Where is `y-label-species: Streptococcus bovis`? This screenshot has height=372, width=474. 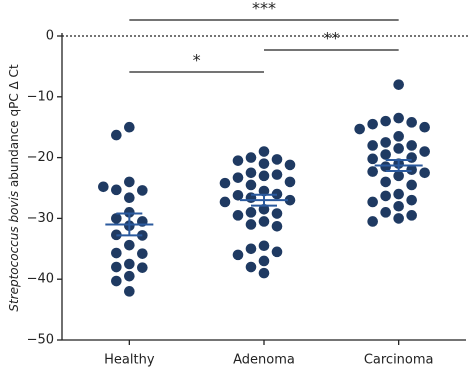
y-label-species: Streptococcus bovis is located at coordinates (14, 251).